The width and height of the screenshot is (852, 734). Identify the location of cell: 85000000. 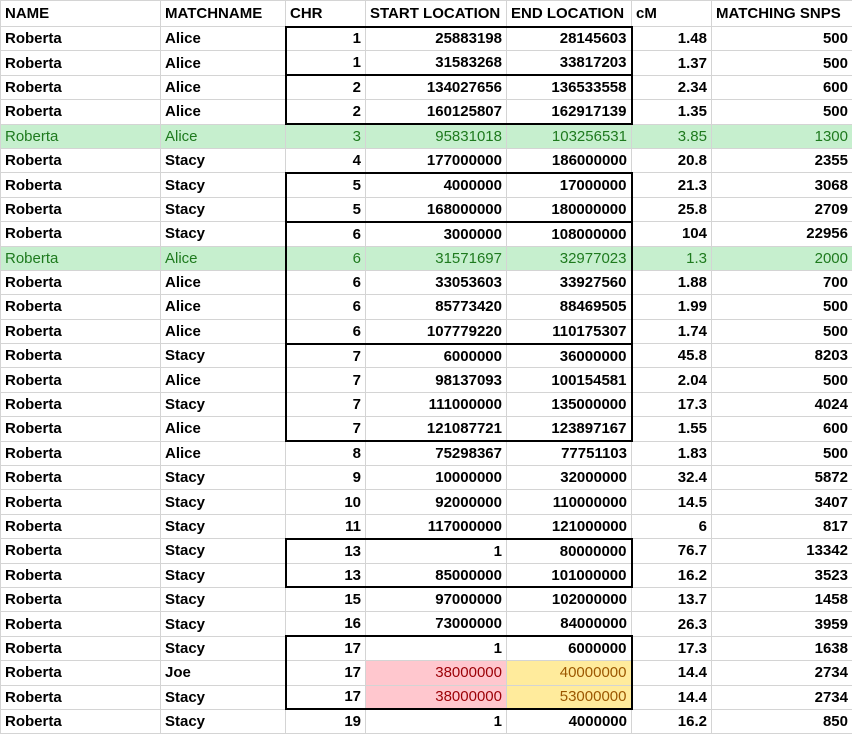
(436, 575).